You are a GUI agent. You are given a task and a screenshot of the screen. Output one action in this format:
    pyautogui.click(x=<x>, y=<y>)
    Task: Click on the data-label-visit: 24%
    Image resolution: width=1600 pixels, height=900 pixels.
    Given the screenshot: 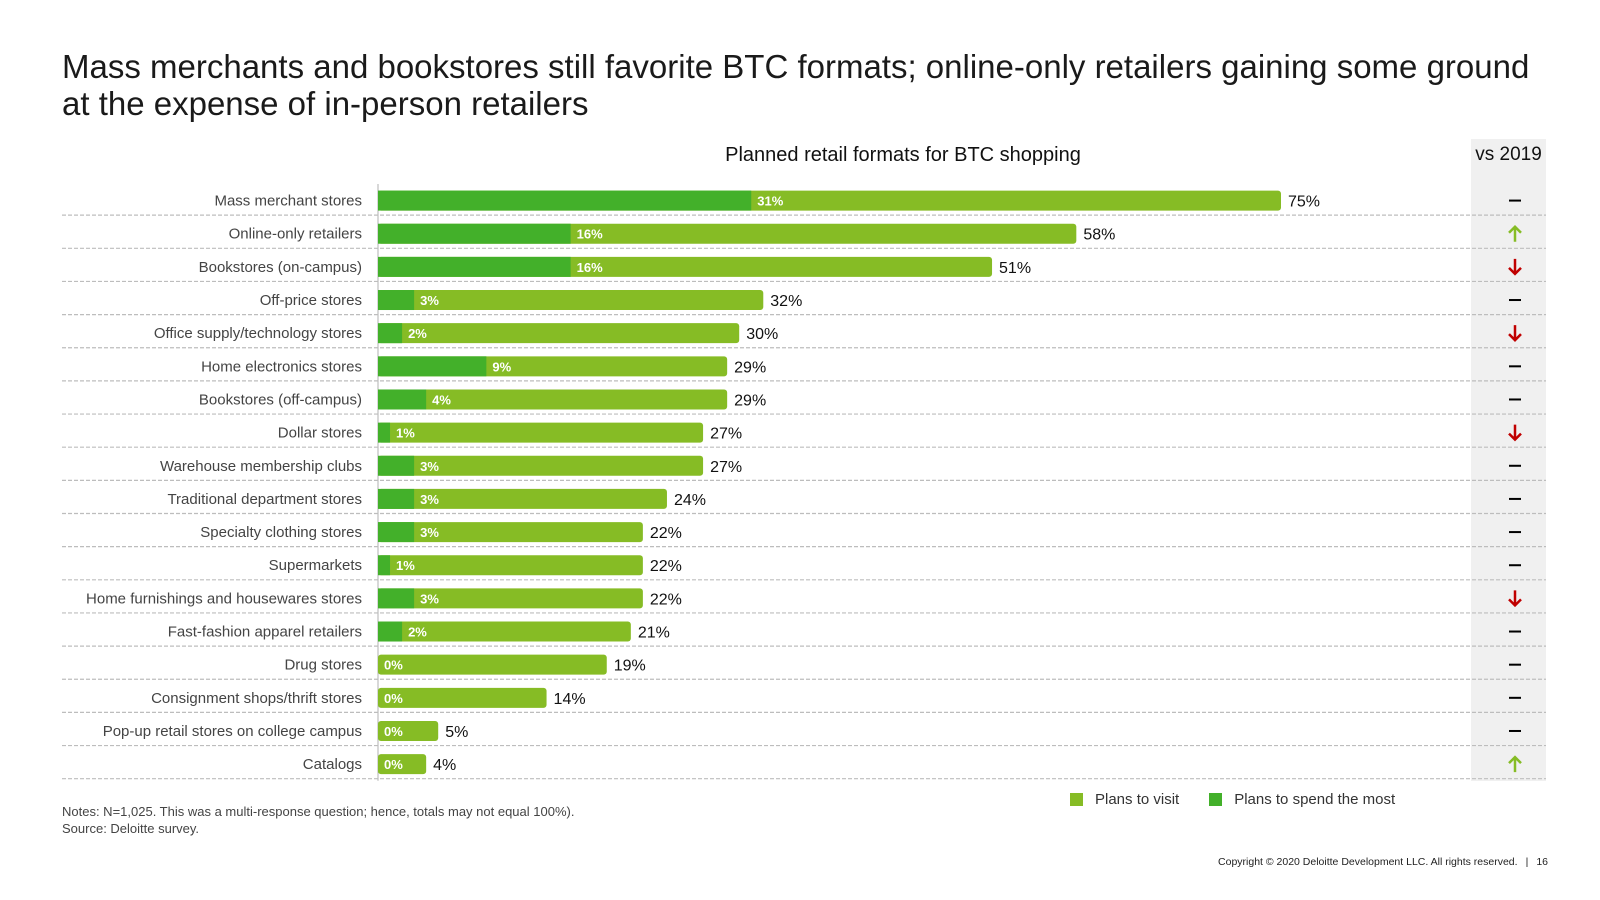 What is the action you would take?
    pyautogui.click(x=690, y=500)
    